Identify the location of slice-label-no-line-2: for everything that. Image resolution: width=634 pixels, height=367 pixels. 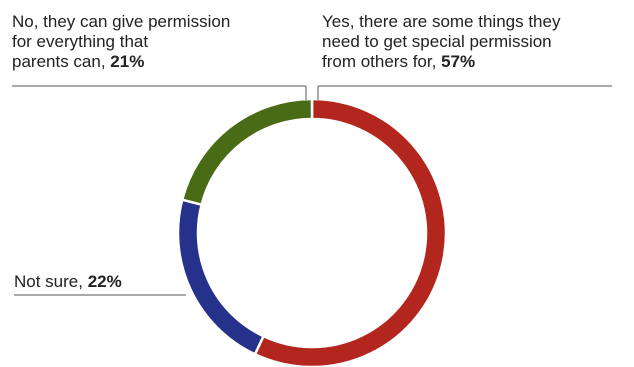
(80, 41).